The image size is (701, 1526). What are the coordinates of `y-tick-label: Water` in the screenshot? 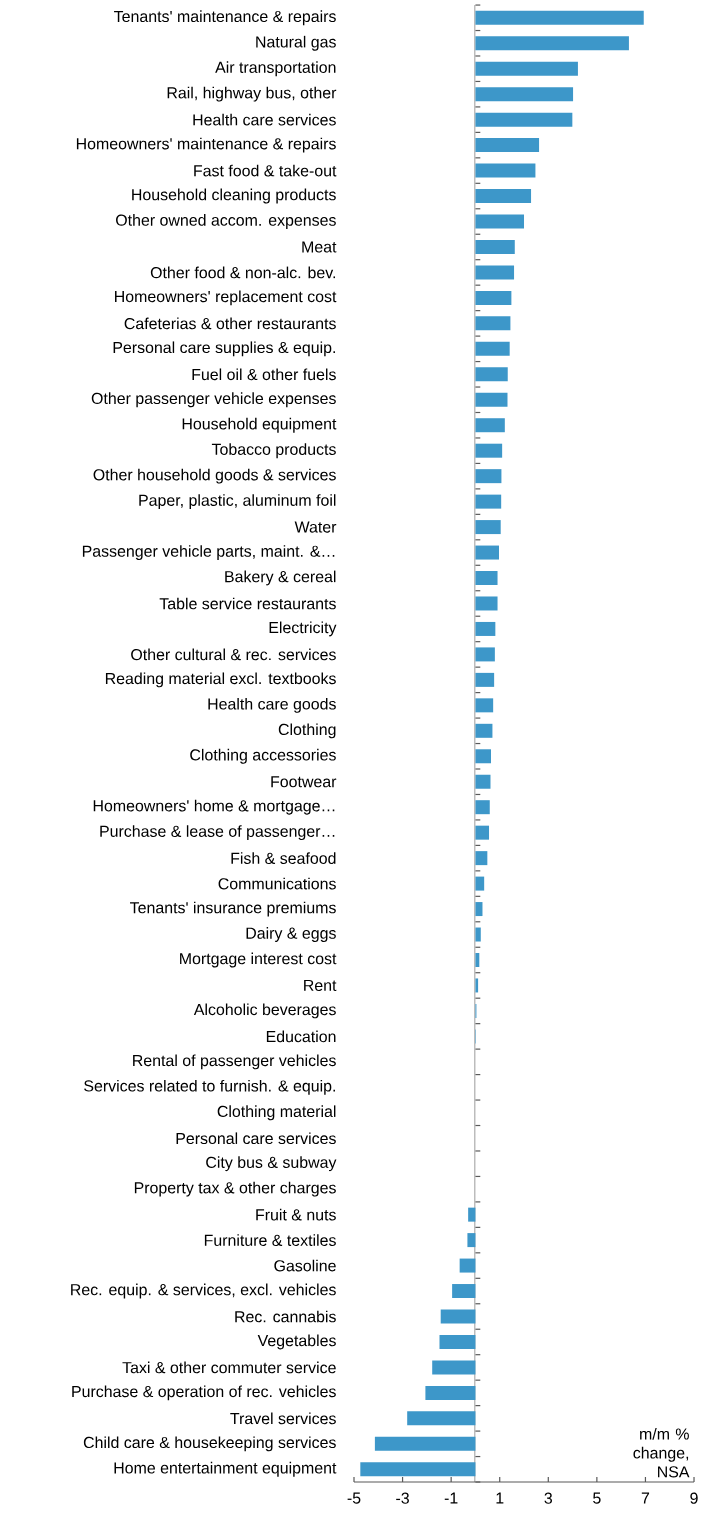 It's located at (315, 527).